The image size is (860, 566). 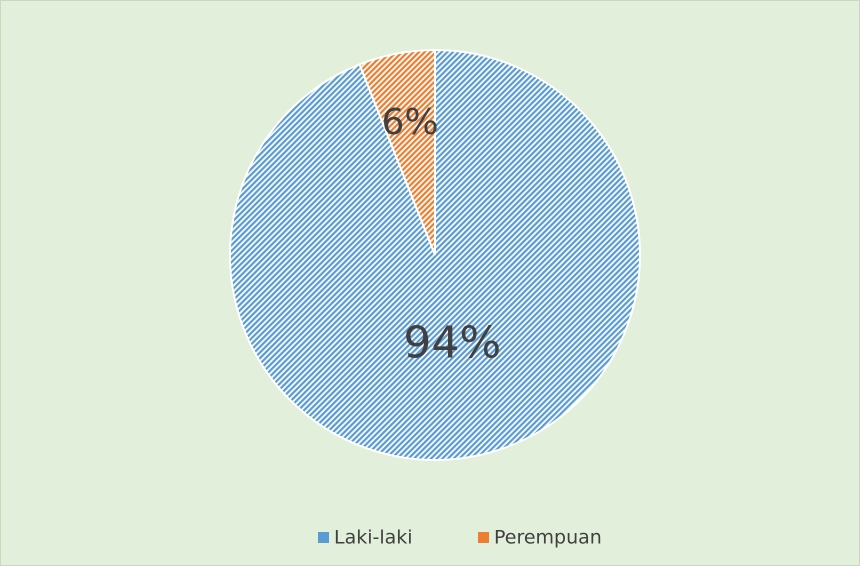 What do you see at coordinates (452, 343) in the screenshot?
I see `data-label: 94%` at bounding box center [452, 343].